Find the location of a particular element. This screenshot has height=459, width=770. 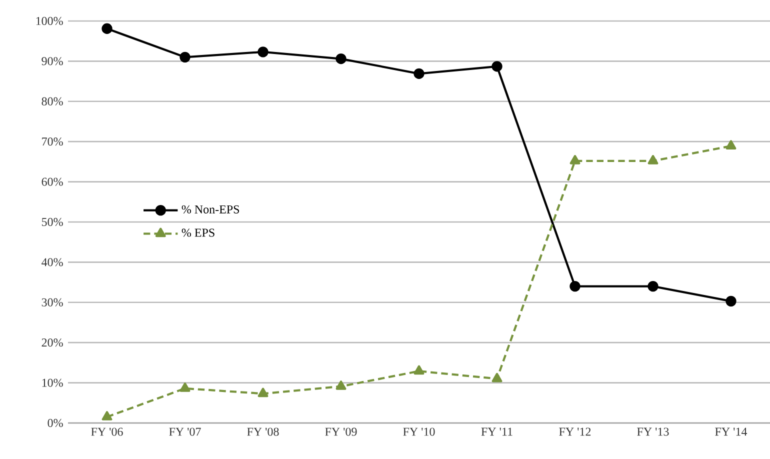

y-tick-label: 60% is located at coordinates (52, 182).